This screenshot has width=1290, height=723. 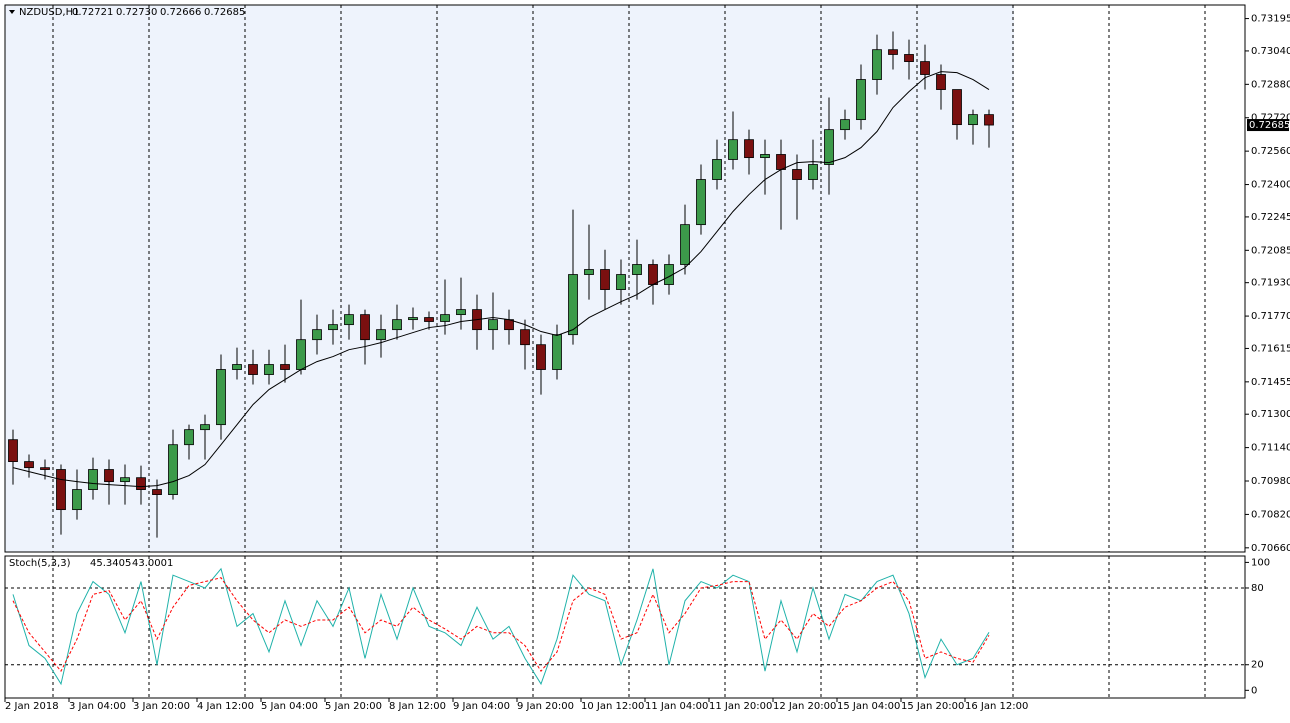 What do you see at coordinates (225, 706) in the screenshot?
I see `x-tick-label: 4 Jan 12:00` at bounding box center [225, 706].